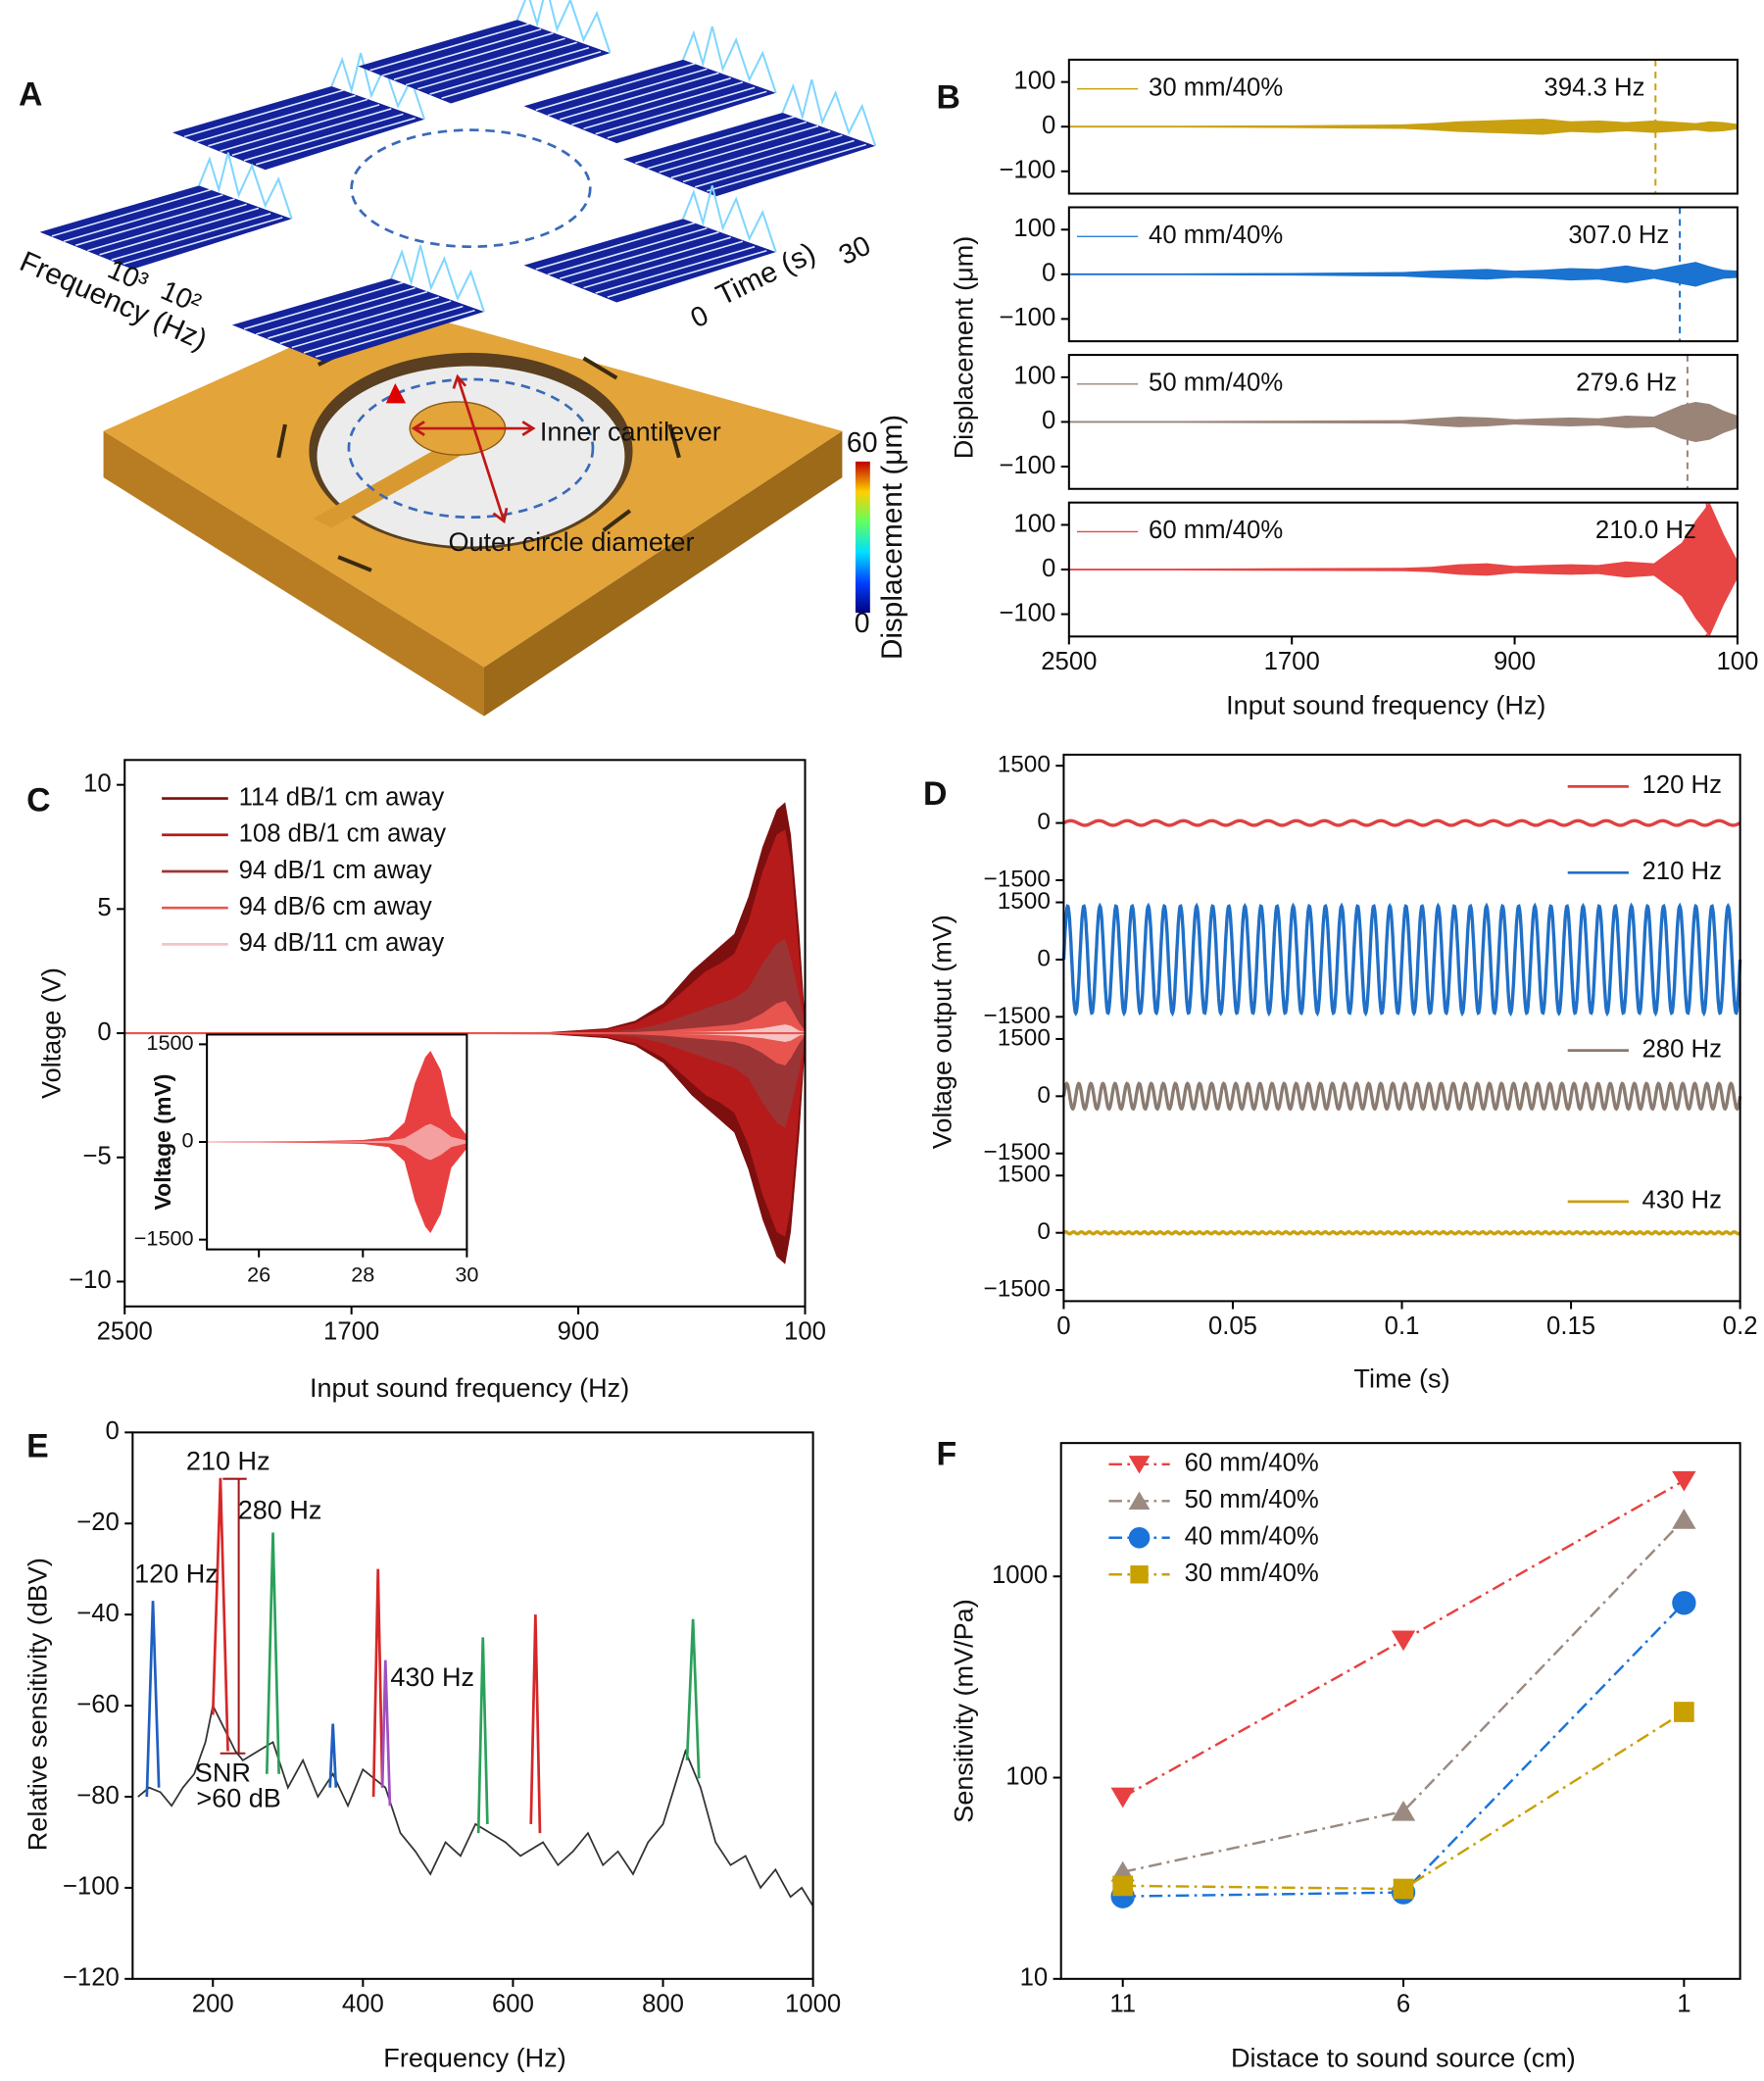  Describe the element at coordinates (362, 1274) in the screenshot. I see `x-tick-label: 28` at that location.